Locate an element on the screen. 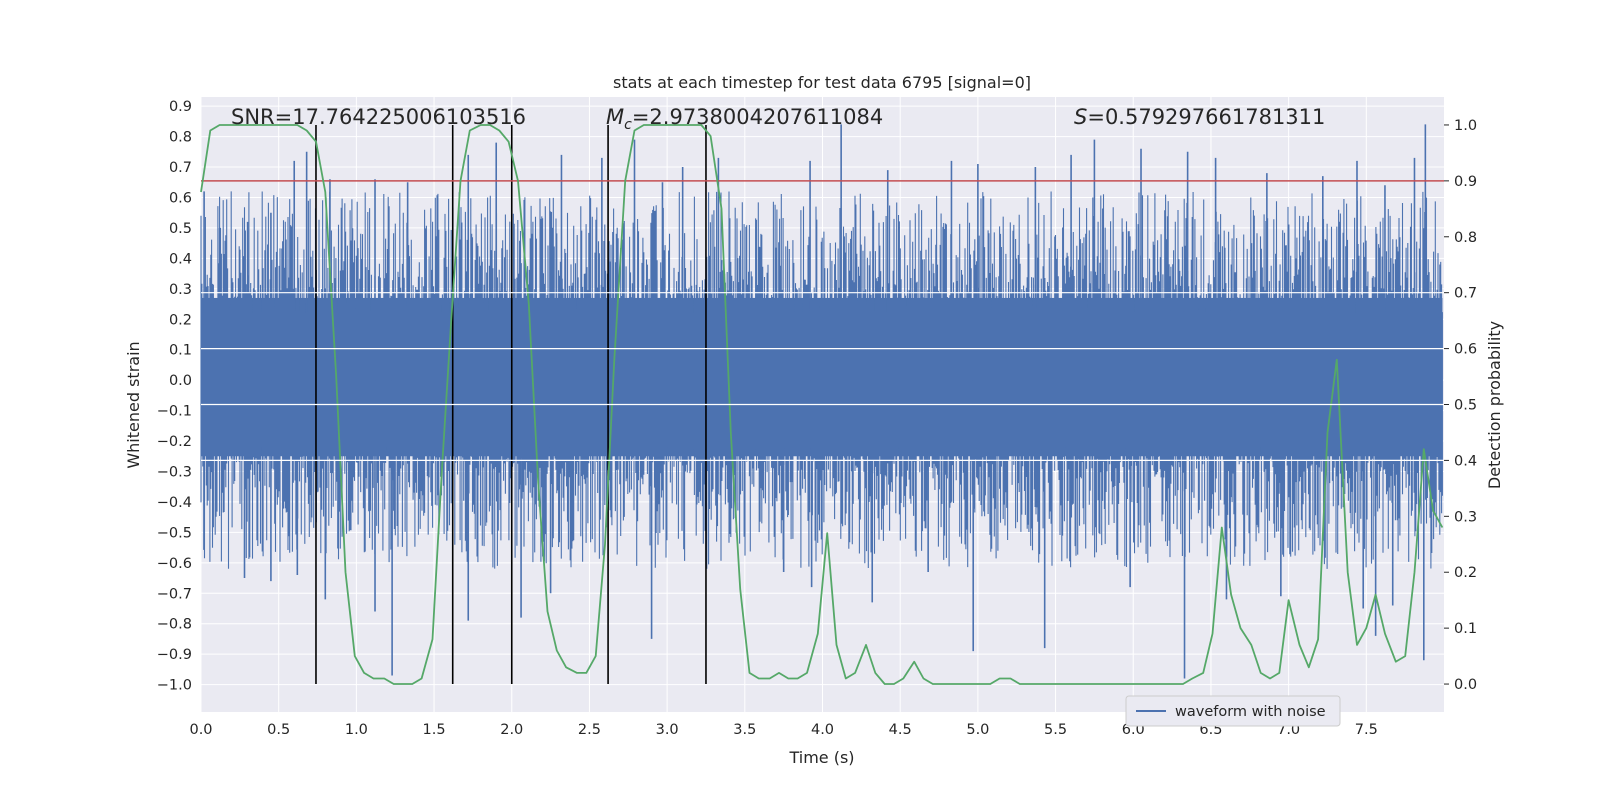 This screenshot has width=1600, height=805. y-tick-label: −0.2 is located at coordinates (174, 442).